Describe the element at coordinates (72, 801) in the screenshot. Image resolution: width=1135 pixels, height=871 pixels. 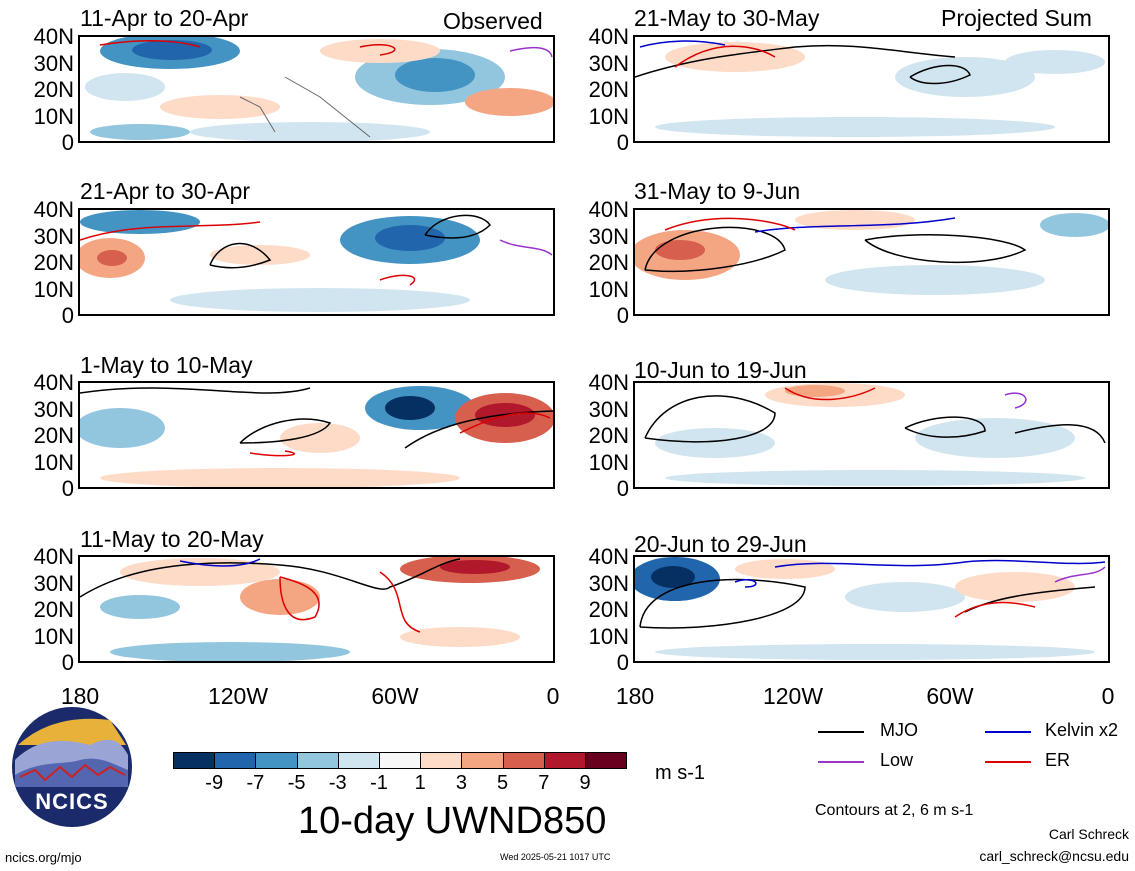
I see `logo-text: NCICS` at that location.